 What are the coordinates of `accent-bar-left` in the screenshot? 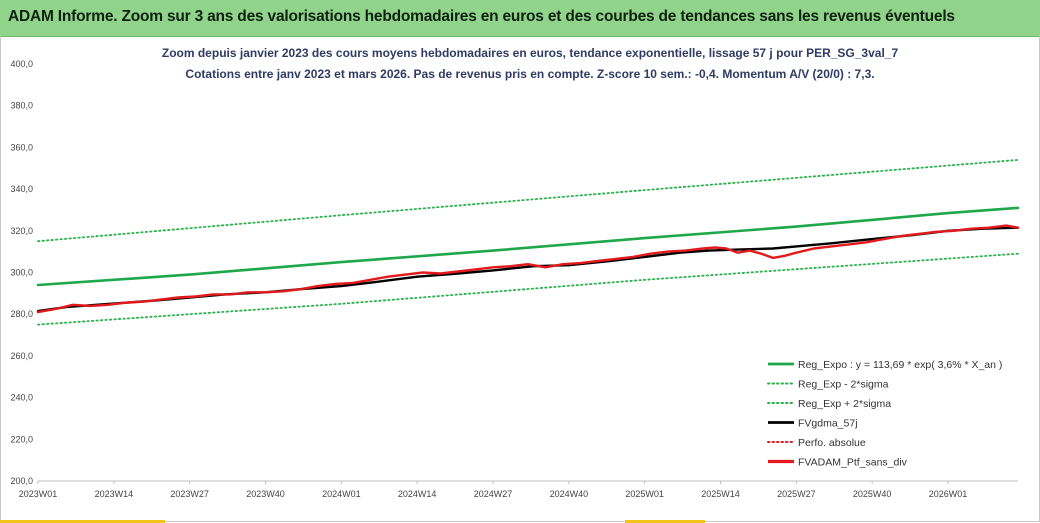 It's located at (82, 521).